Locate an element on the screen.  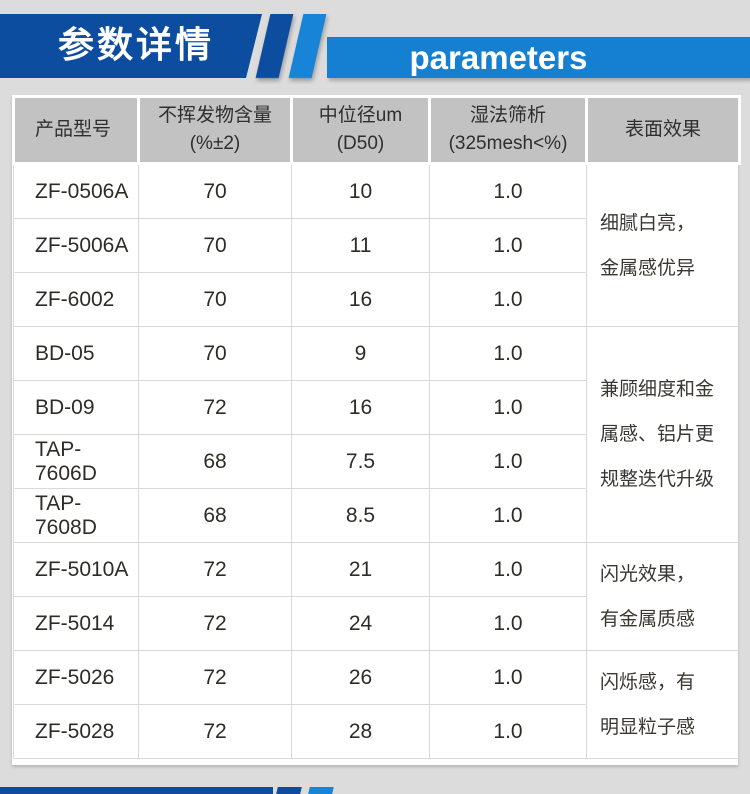
cell-model: ZF-5014 is located at coordinates (76, 623).